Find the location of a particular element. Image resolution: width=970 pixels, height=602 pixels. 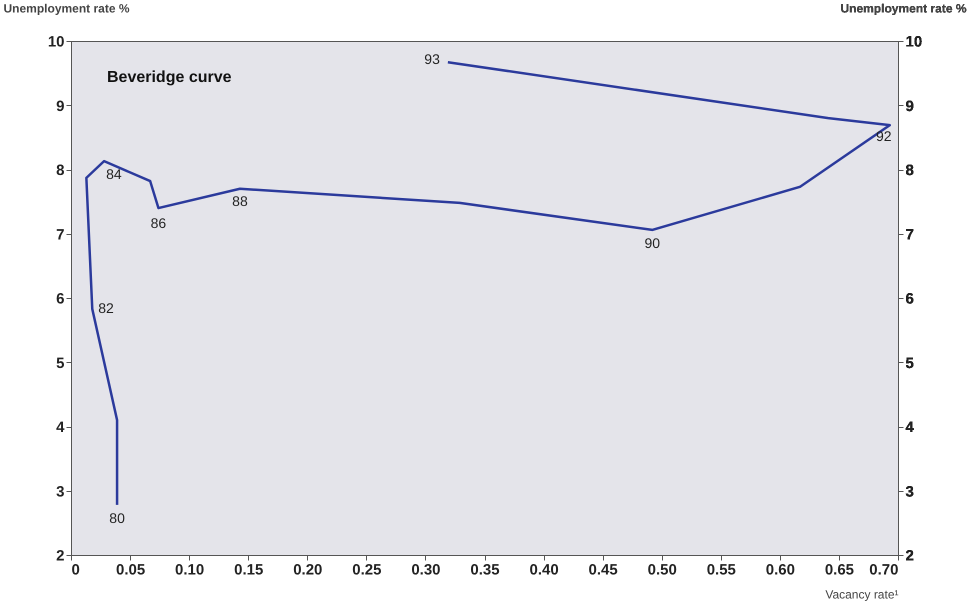

y-tick-label: 3 is located at coordinates (60, 491).